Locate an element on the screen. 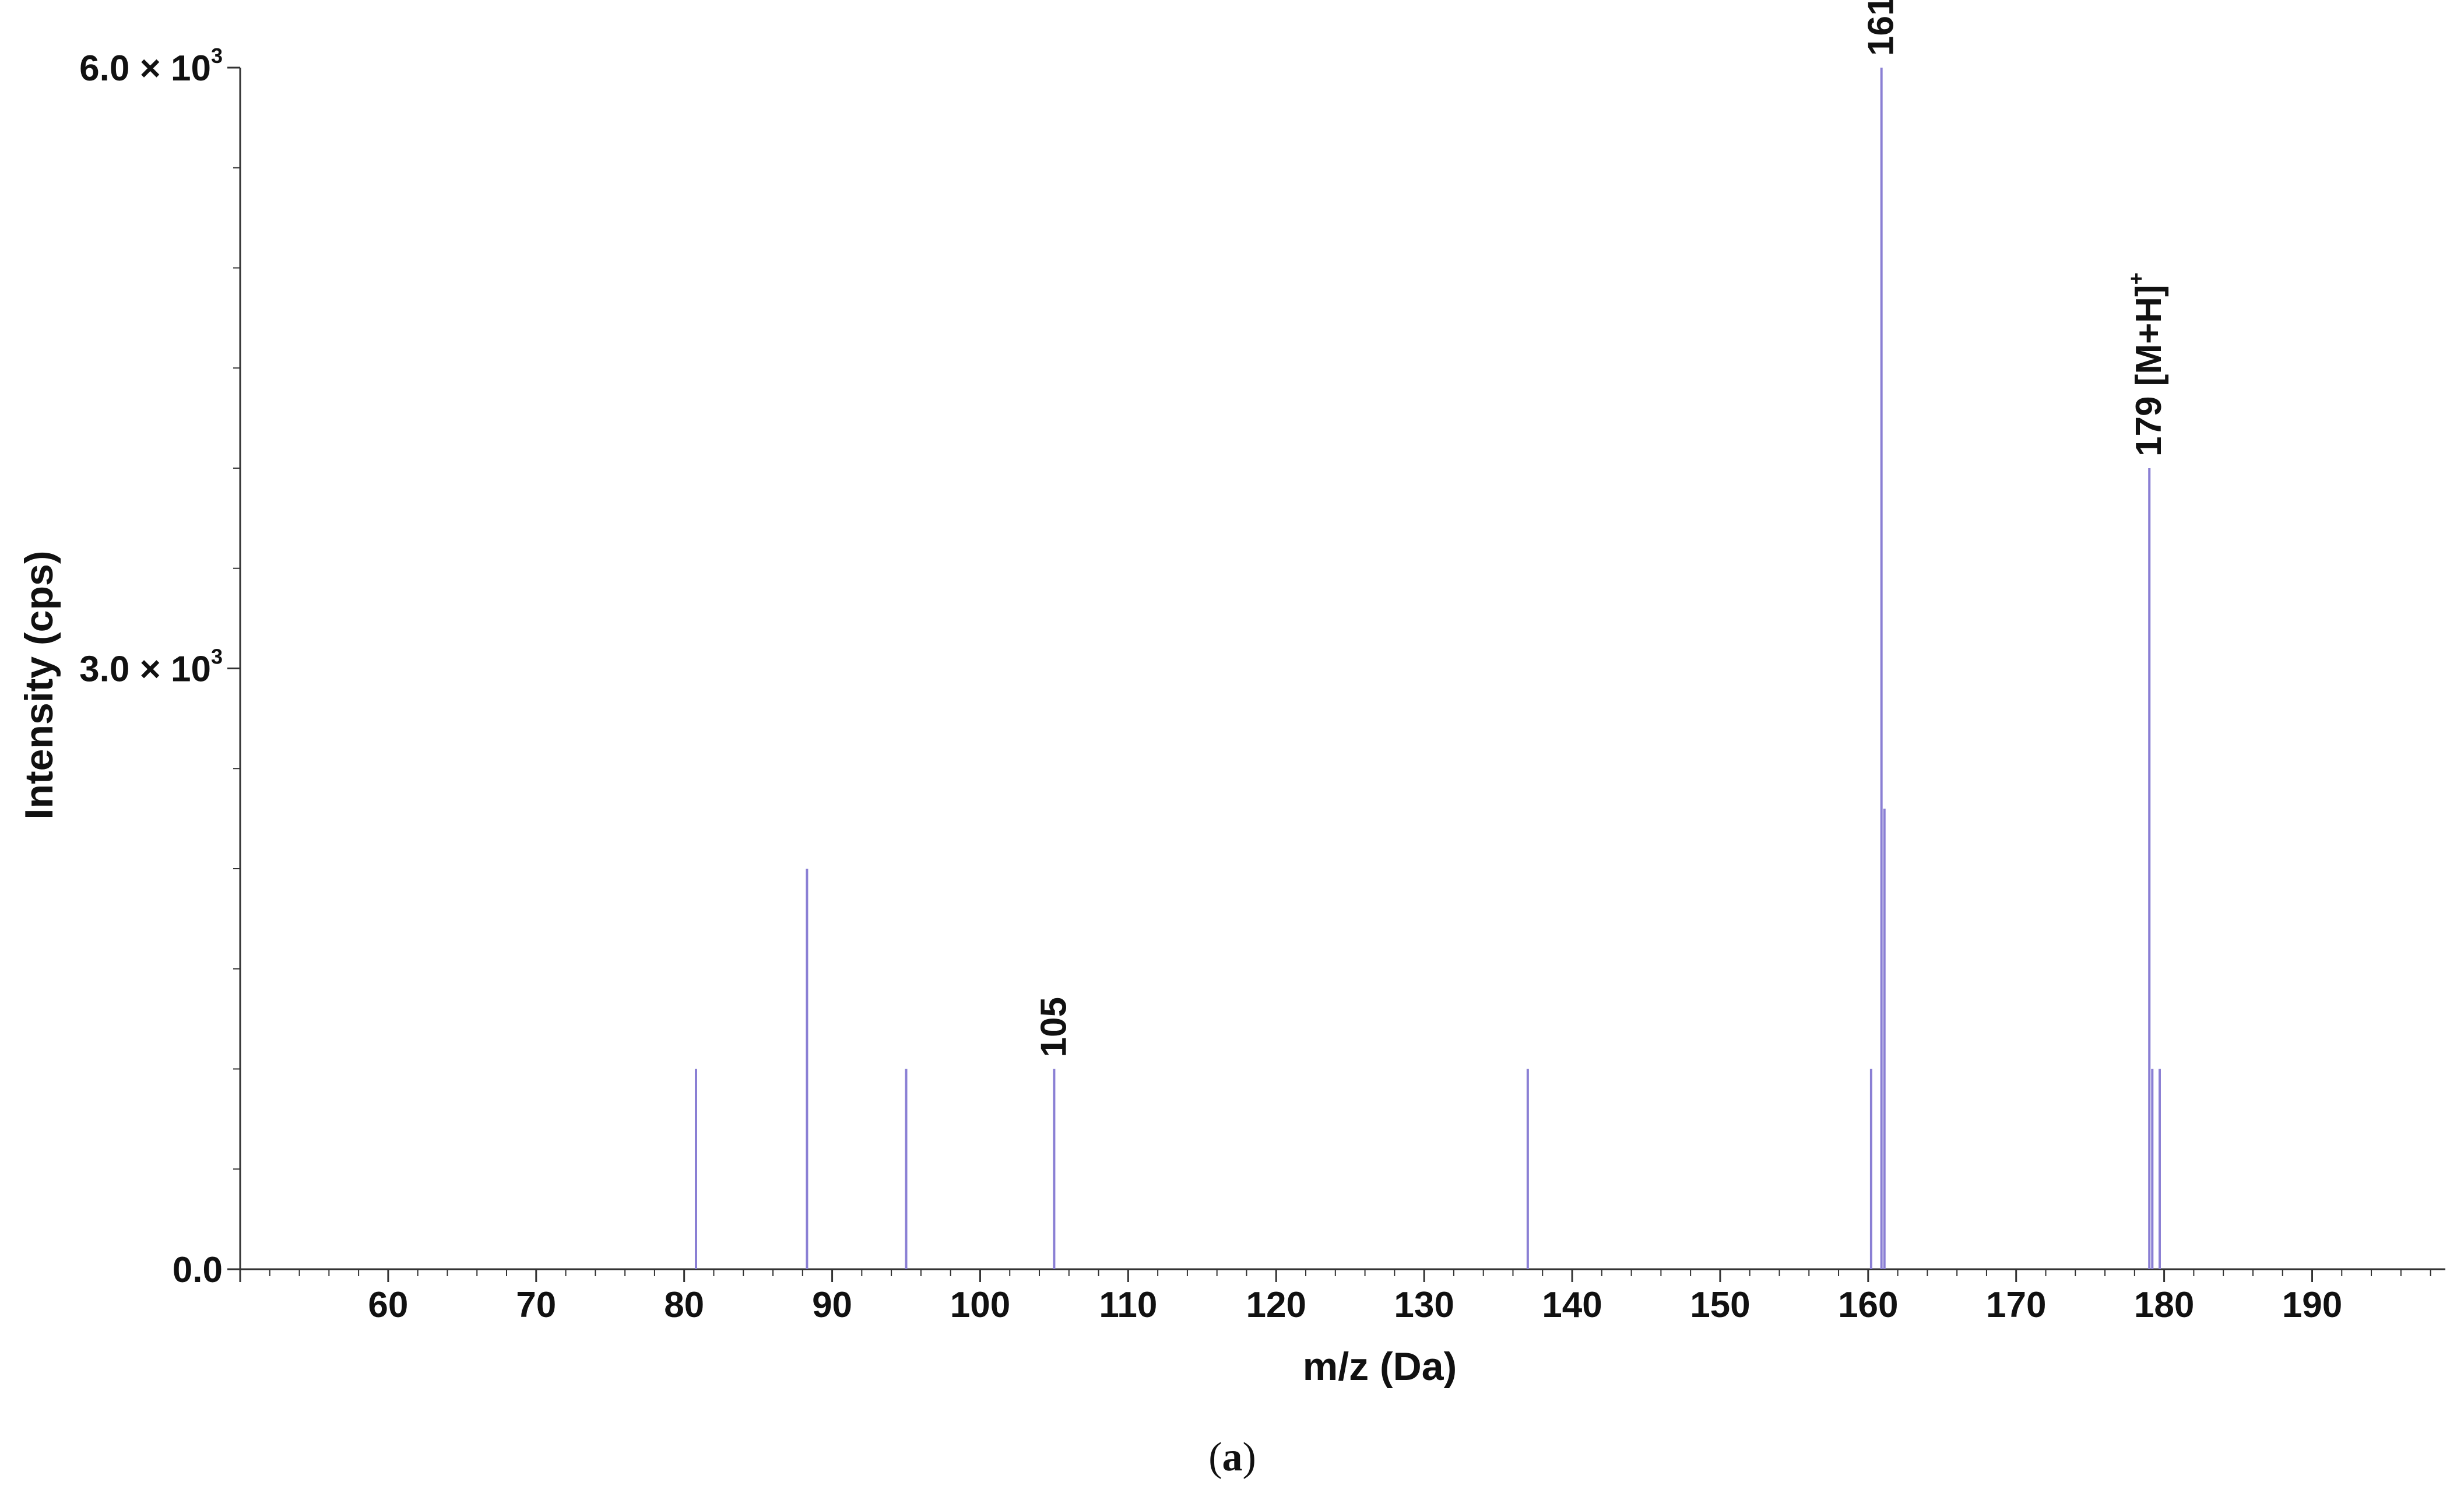 The height and width of the screenshot is (1489, 2464). x-tick-label: 100 is located at coordinates (980, 1305).